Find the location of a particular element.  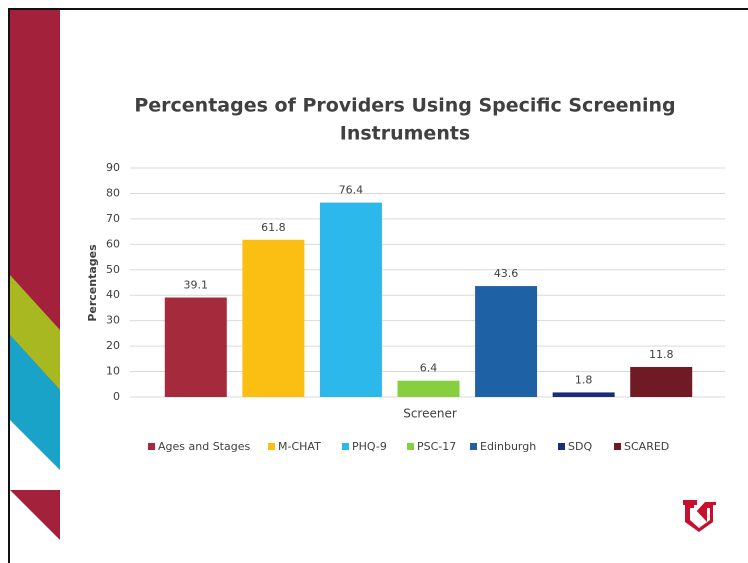

y-tick-label: 80 is located at coordinates (113, 192).